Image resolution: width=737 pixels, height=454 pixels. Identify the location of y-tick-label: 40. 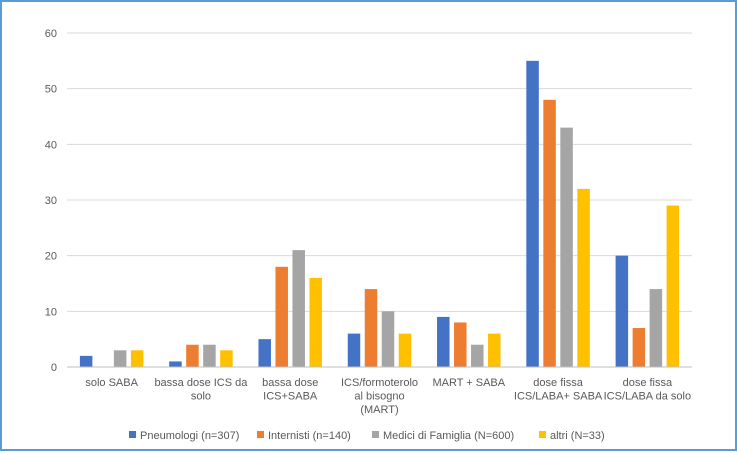
(51, 145).